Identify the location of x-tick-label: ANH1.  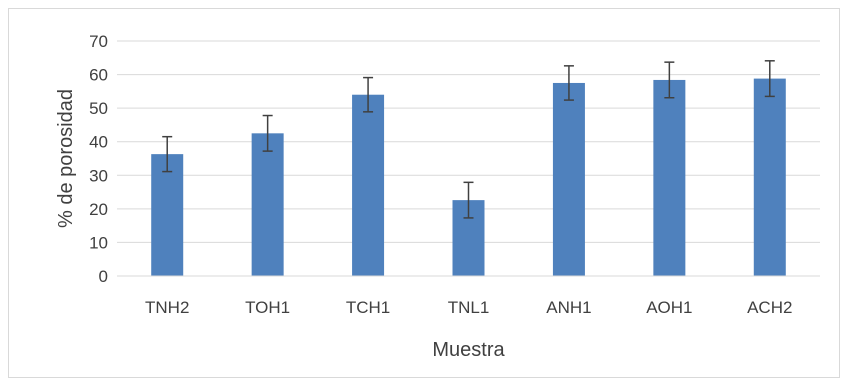
(568, 307).